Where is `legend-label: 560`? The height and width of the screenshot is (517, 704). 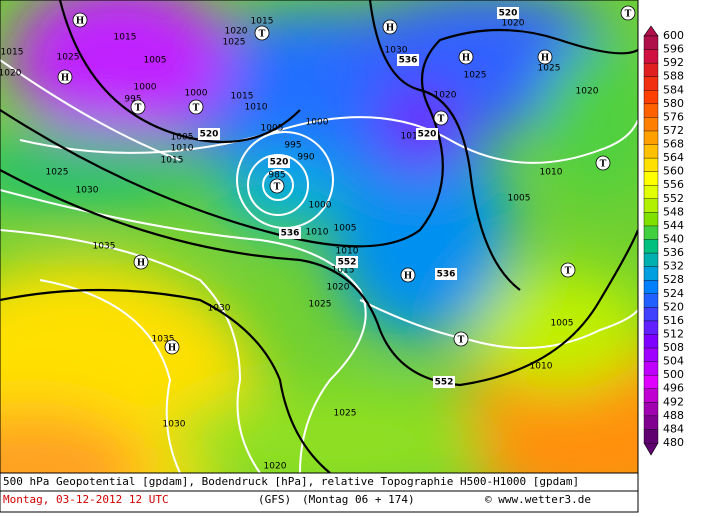 legend-label: 560 is located at coordinates (673, 171).